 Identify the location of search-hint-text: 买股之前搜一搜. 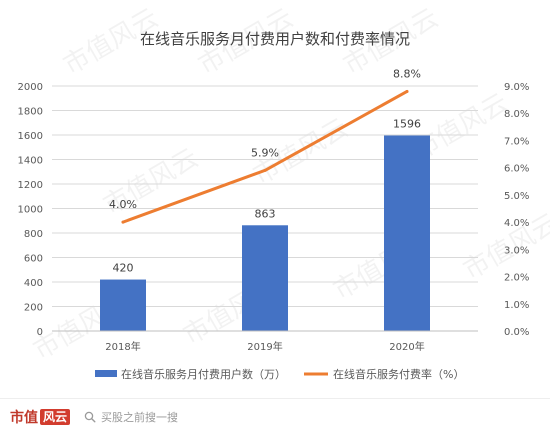
(139, 417).